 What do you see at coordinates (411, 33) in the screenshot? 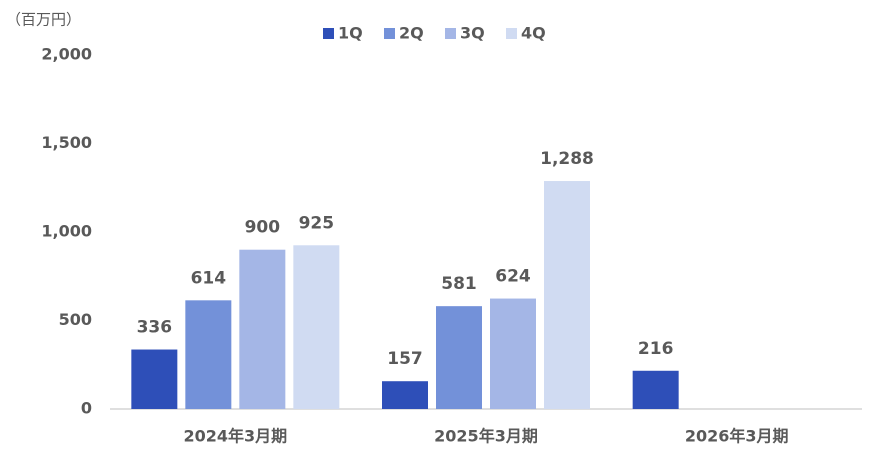
I see `legend-label: 2Q` at bounding box center [411, 33].